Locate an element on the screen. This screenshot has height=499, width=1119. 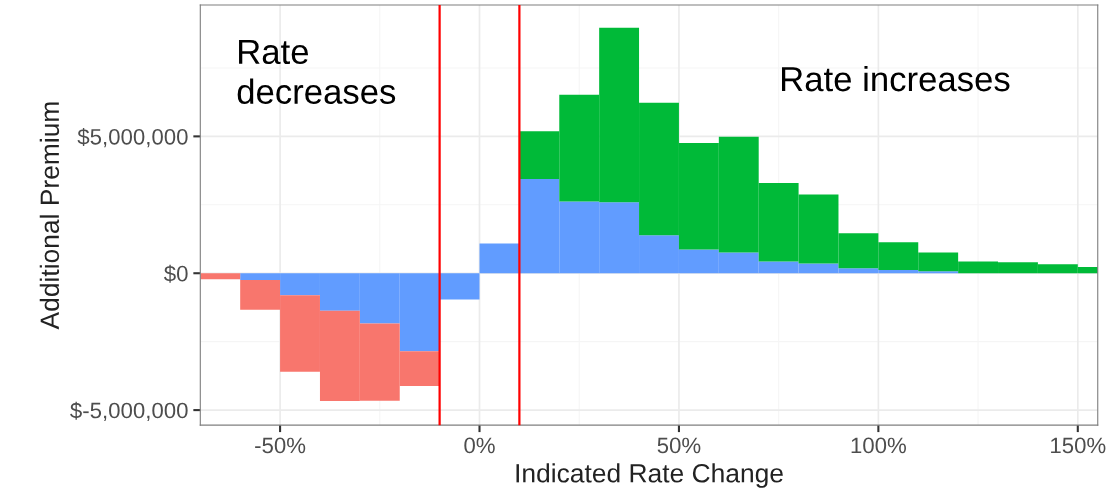
annotation: Rate increases is located at coordinates (896, 78).